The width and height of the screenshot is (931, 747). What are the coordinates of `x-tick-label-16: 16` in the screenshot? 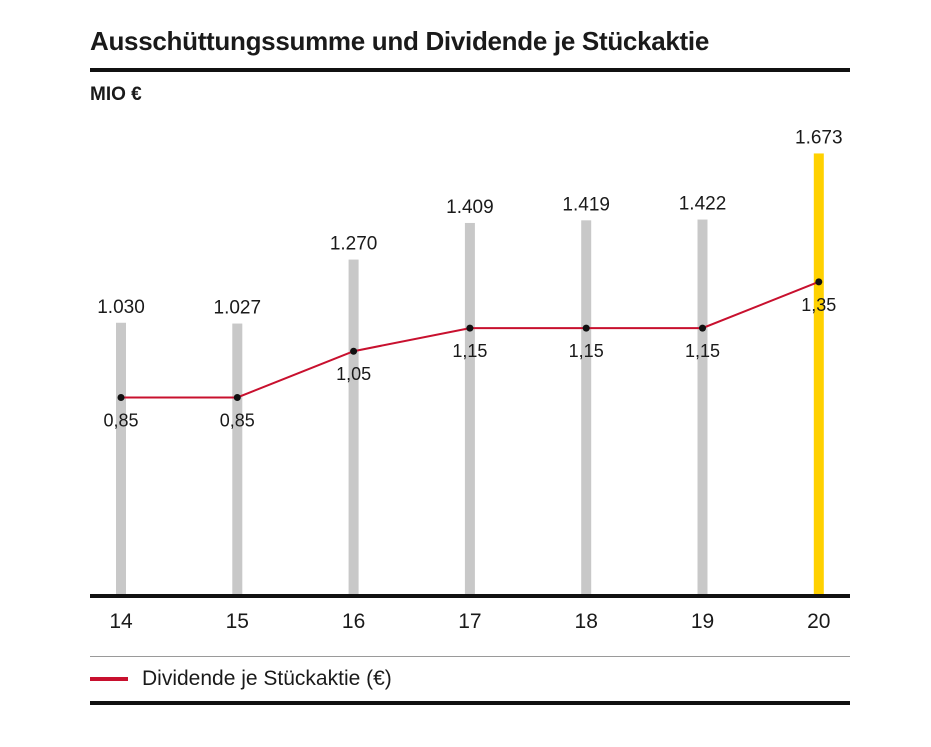 It's located at (353, 621).